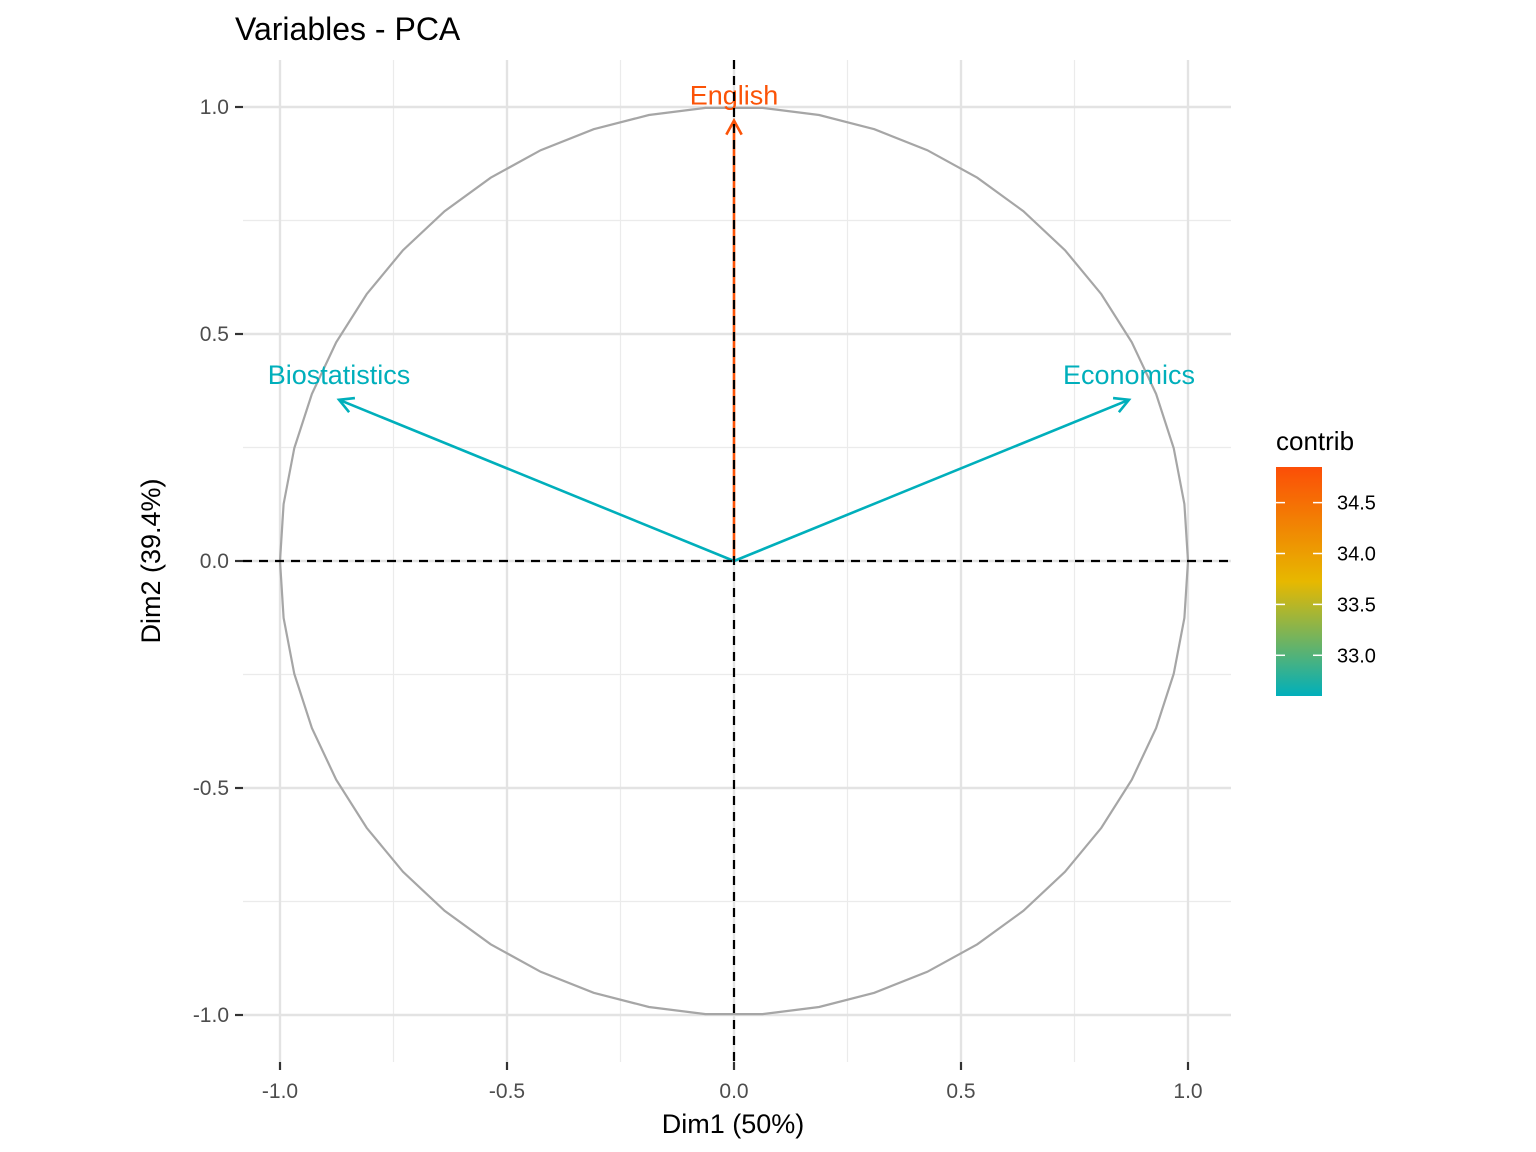 The width and height of the screenshot is (1536, 1152). I want to click on y-tick-label: 0.0, so click(214, 561).